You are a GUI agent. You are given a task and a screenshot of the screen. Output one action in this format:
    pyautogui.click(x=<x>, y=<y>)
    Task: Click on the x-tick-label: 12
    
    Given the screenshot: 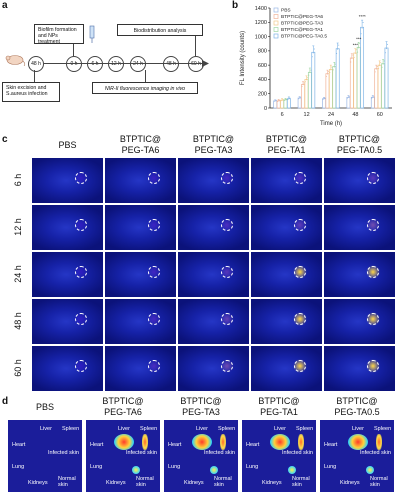 What is the action you would take?
    pyautogui.click(x=307, y=115)
    